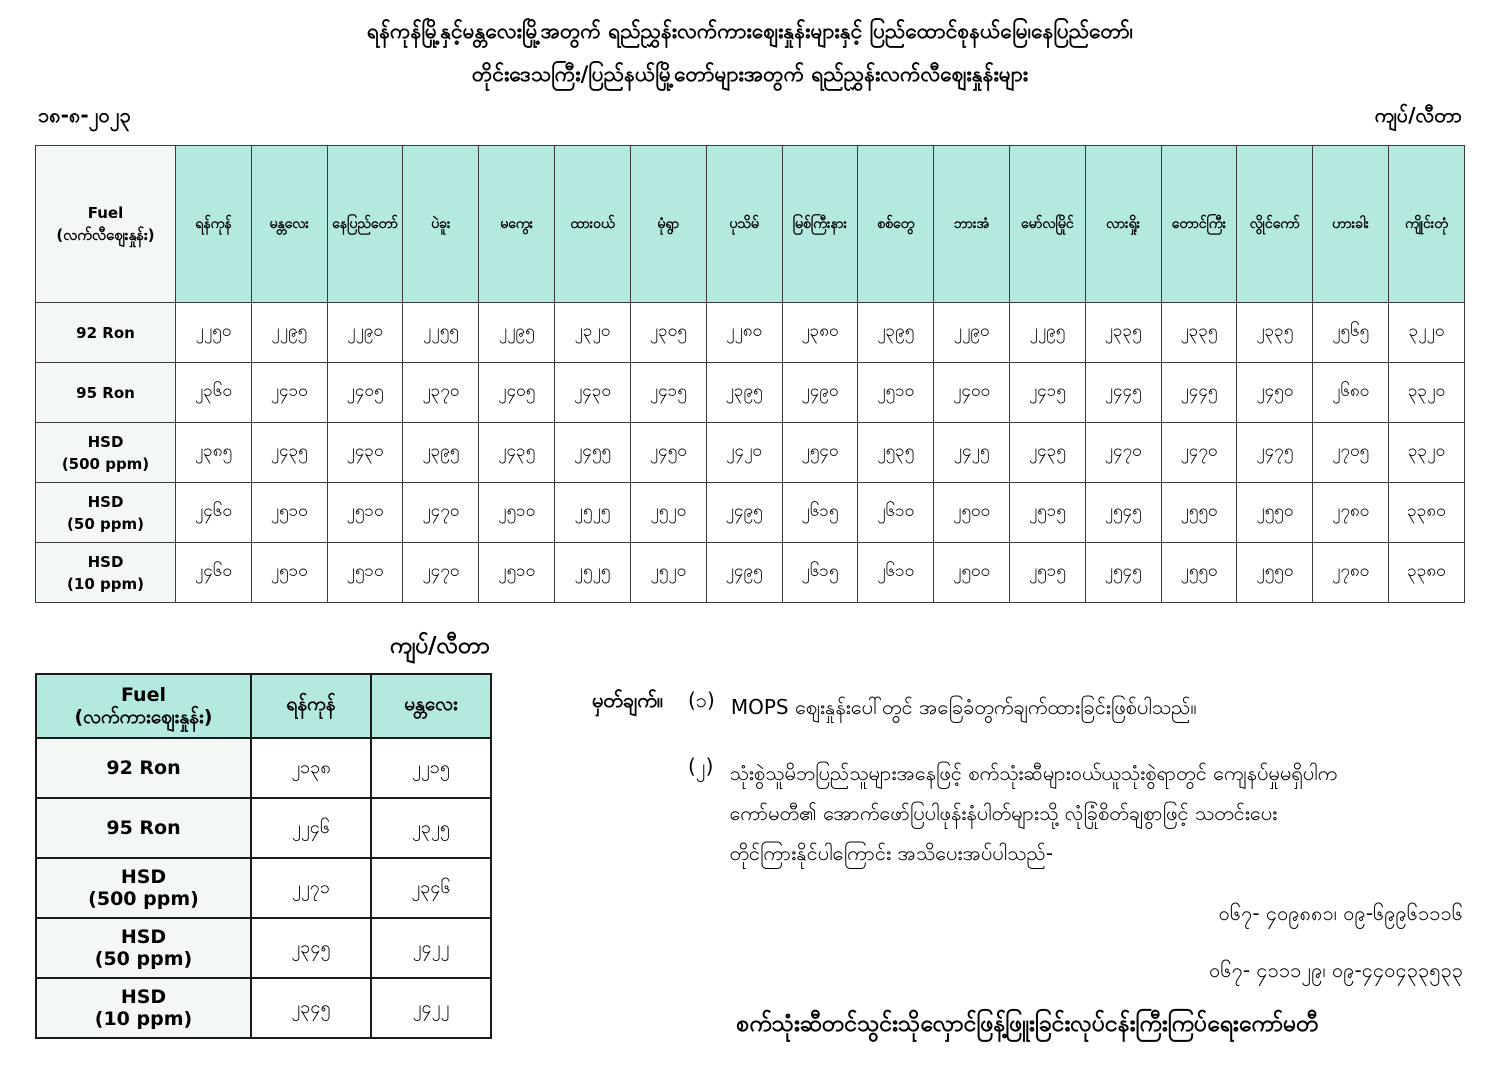 The width and height of the screenshot is (1500, 1075). Describe the element at coordinates (105, 235) in the screenshot. I see `fuel-header-line-2: (လက်လီဈေးနှုန်း)` at that location.